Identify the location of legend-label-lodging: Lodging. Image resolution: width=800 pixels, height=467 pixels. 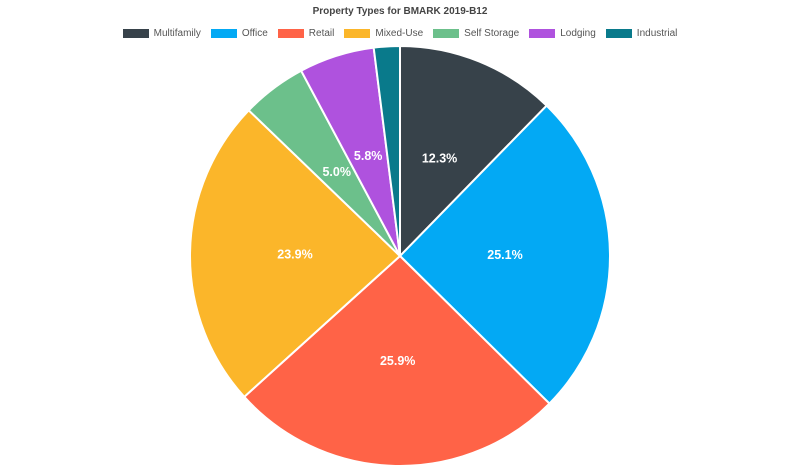
(578, 33).